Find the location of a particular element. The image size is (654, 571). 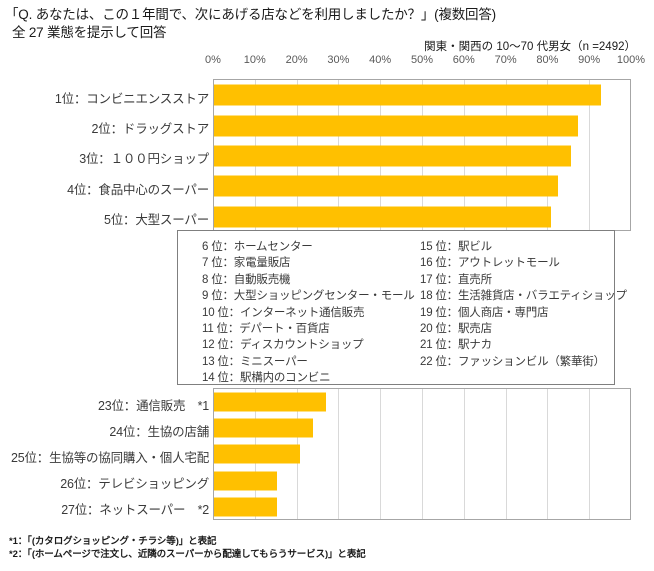

category-label: 24位：生協の店舗 is located at coordinates (159, 431).